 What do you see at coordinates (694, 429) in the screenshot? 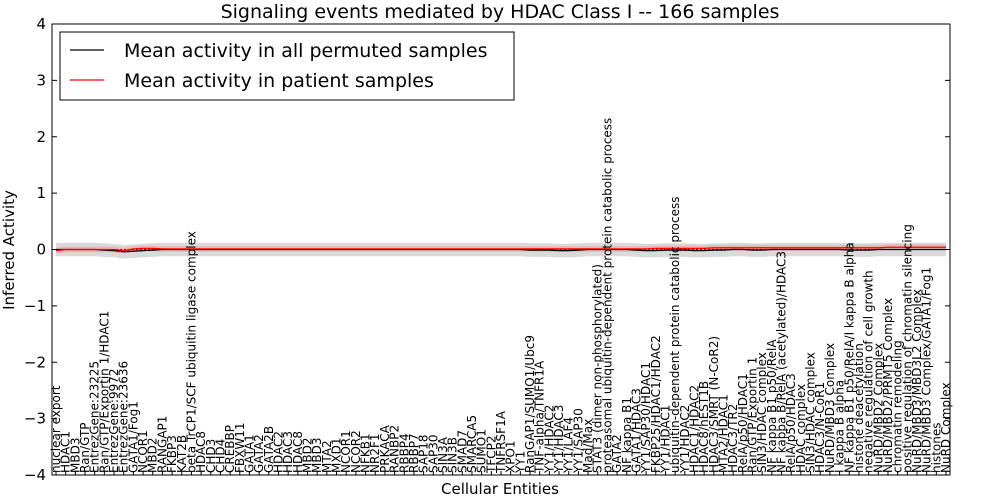
I see `category-label: HDAC1/HDAC2` at bounding box center [694, 429].